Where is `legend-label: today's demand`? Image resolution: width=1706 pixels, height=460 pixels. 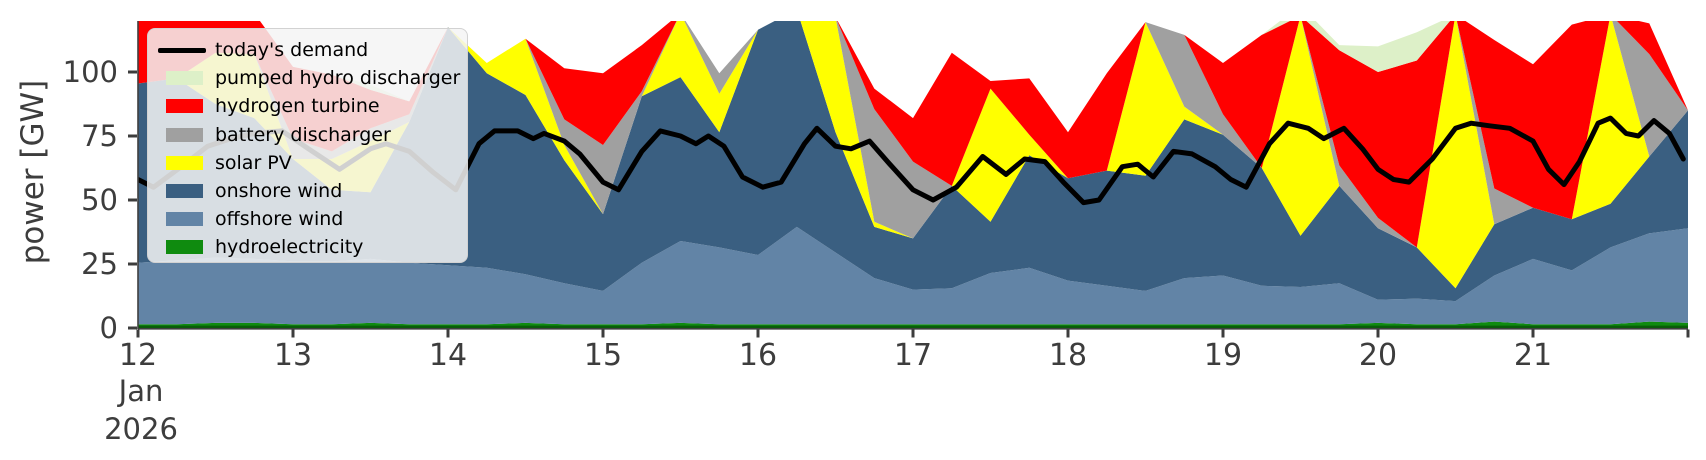 legend-label: today's demand is located at coordinates (292, 50).